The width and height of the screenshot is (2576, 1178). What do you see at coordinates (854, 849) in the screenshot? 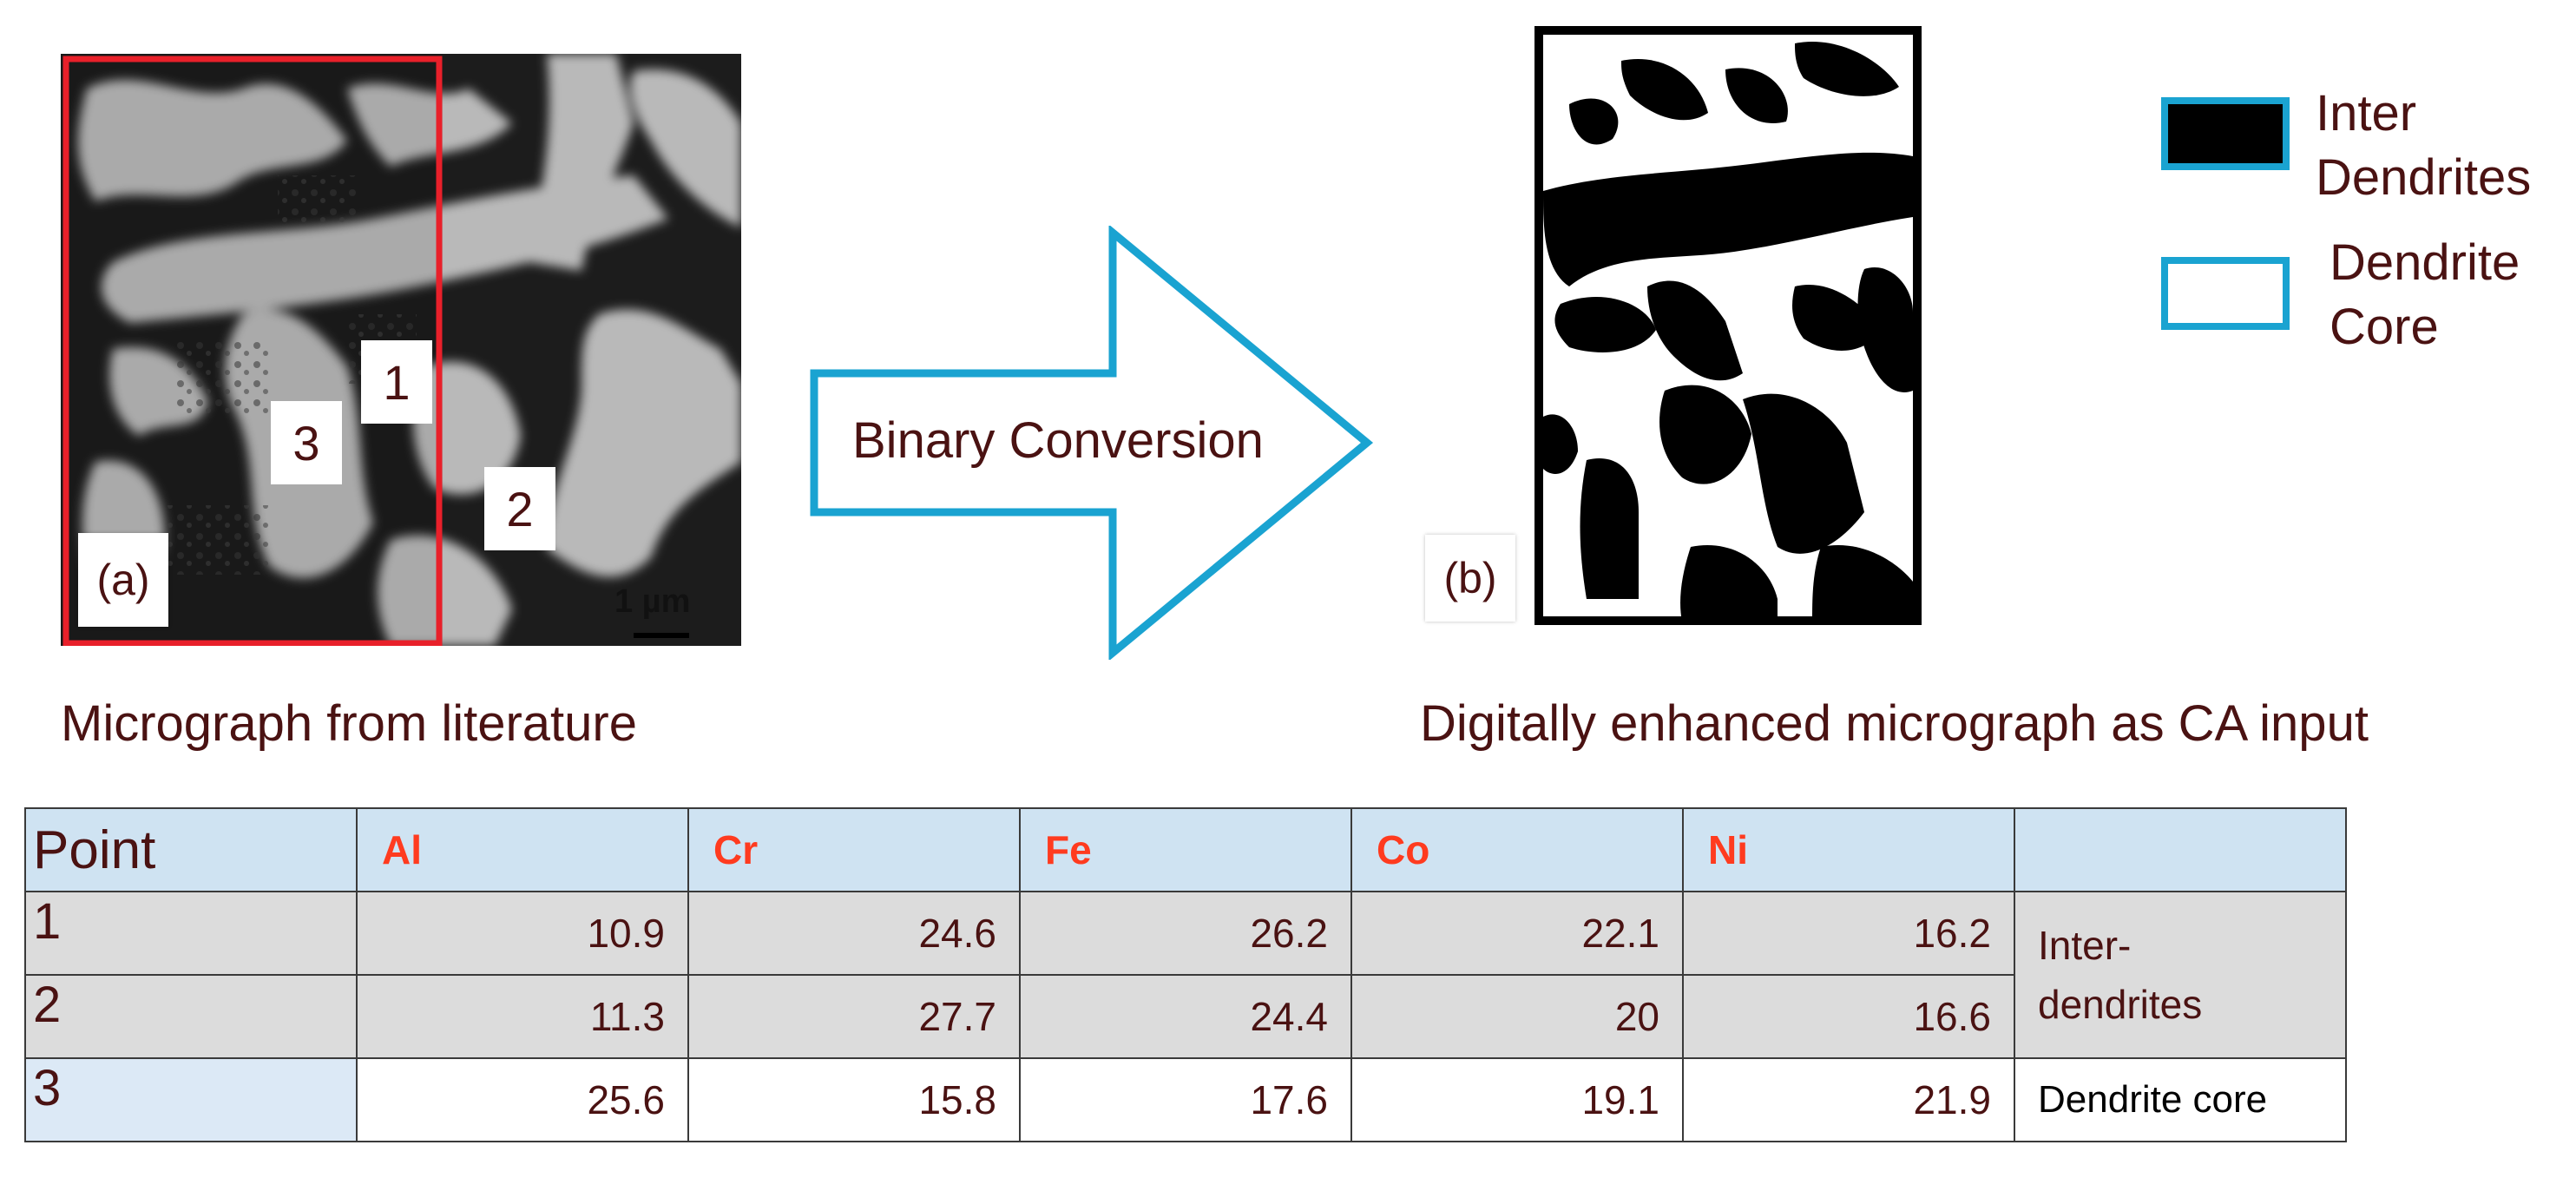
I see `header-cr: Cr` at bounding box center [854, 849].